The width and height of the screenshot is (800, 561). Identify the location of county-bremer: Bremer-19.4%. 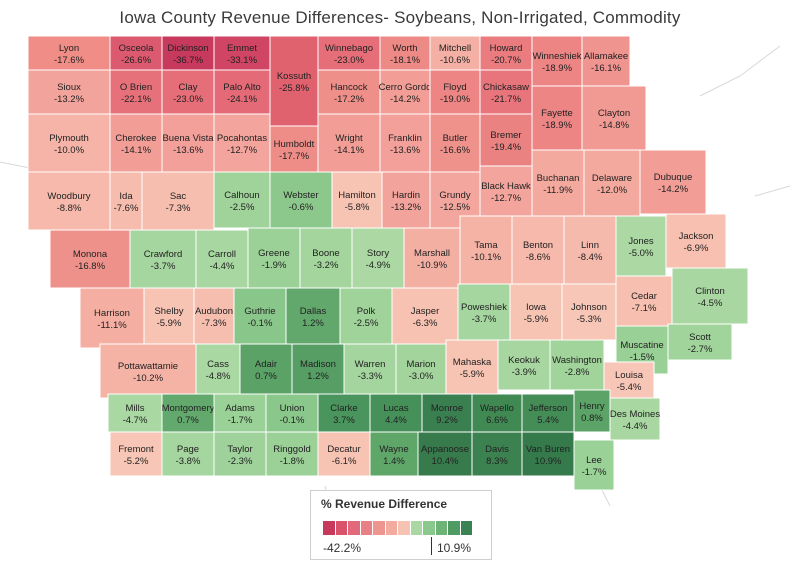
(506, 140).